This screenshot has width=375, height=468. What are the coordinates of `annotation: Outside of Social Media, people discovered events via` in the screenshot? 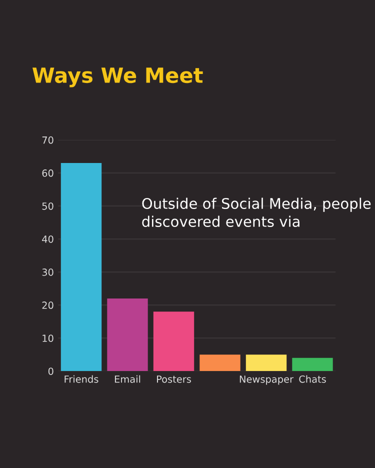 It's located at (256, 213).